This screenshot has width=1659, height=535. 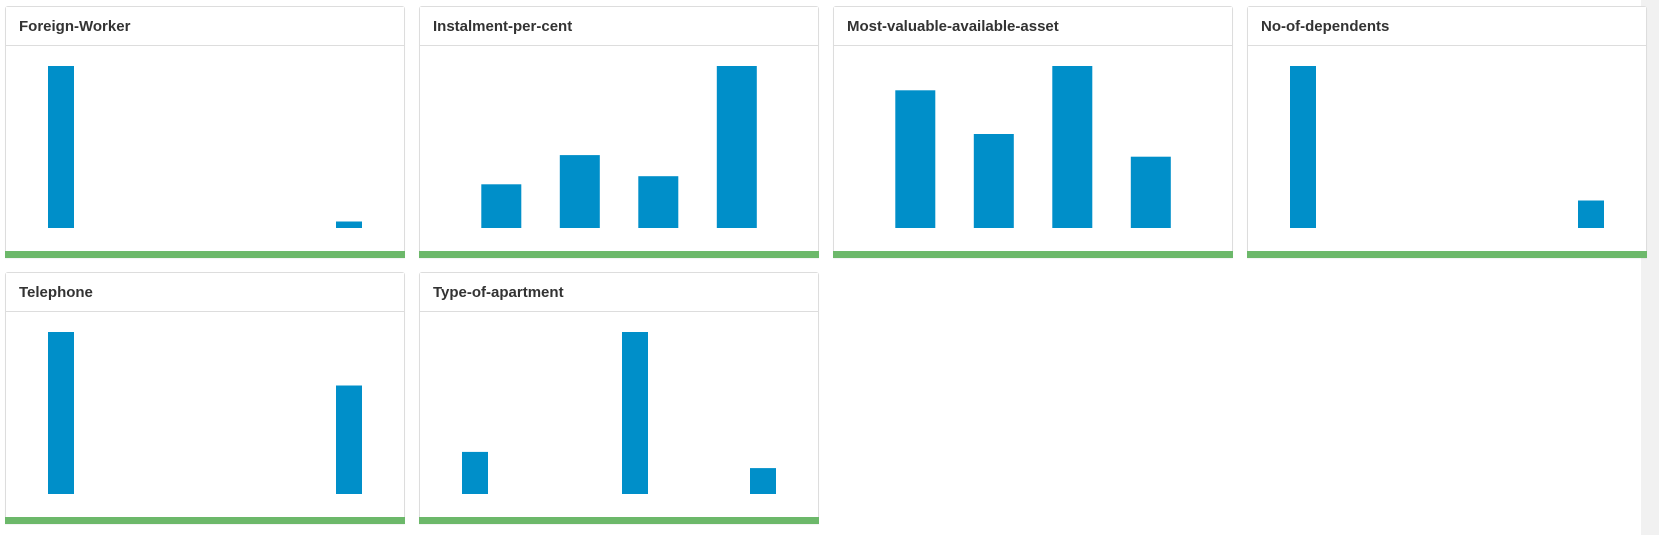 What do you see at coordinates (205, 292) in the screenshot?
I see `panel-title: Telephone` at bounding box center [205, 292].